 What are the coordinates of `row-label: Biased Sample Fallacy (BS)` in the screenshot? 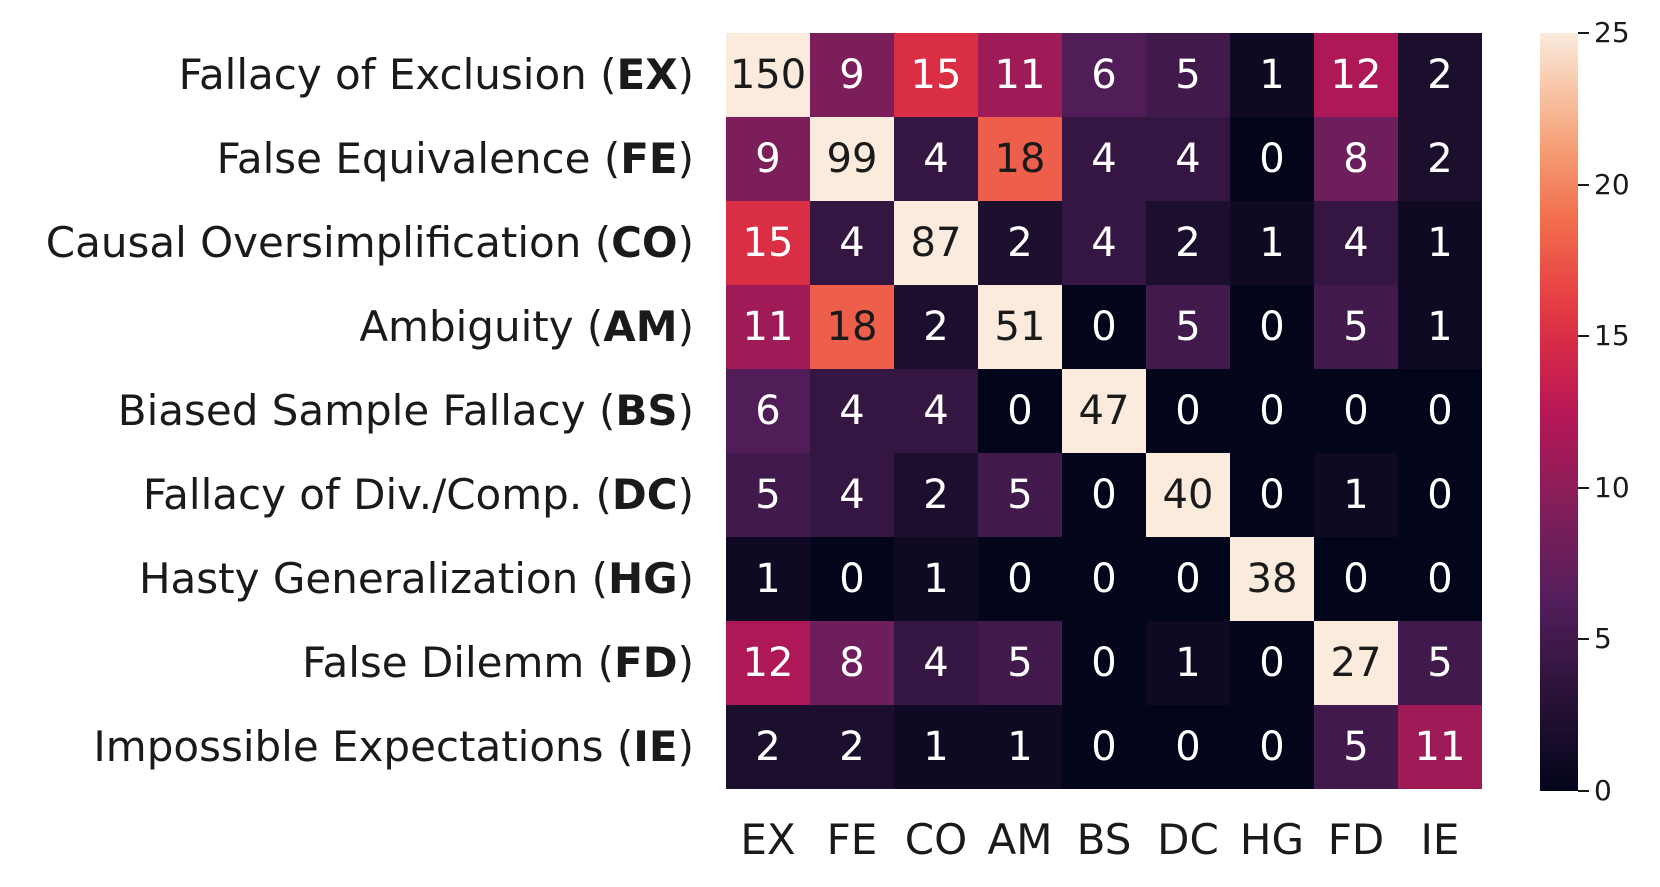 It's located at (406, 411).